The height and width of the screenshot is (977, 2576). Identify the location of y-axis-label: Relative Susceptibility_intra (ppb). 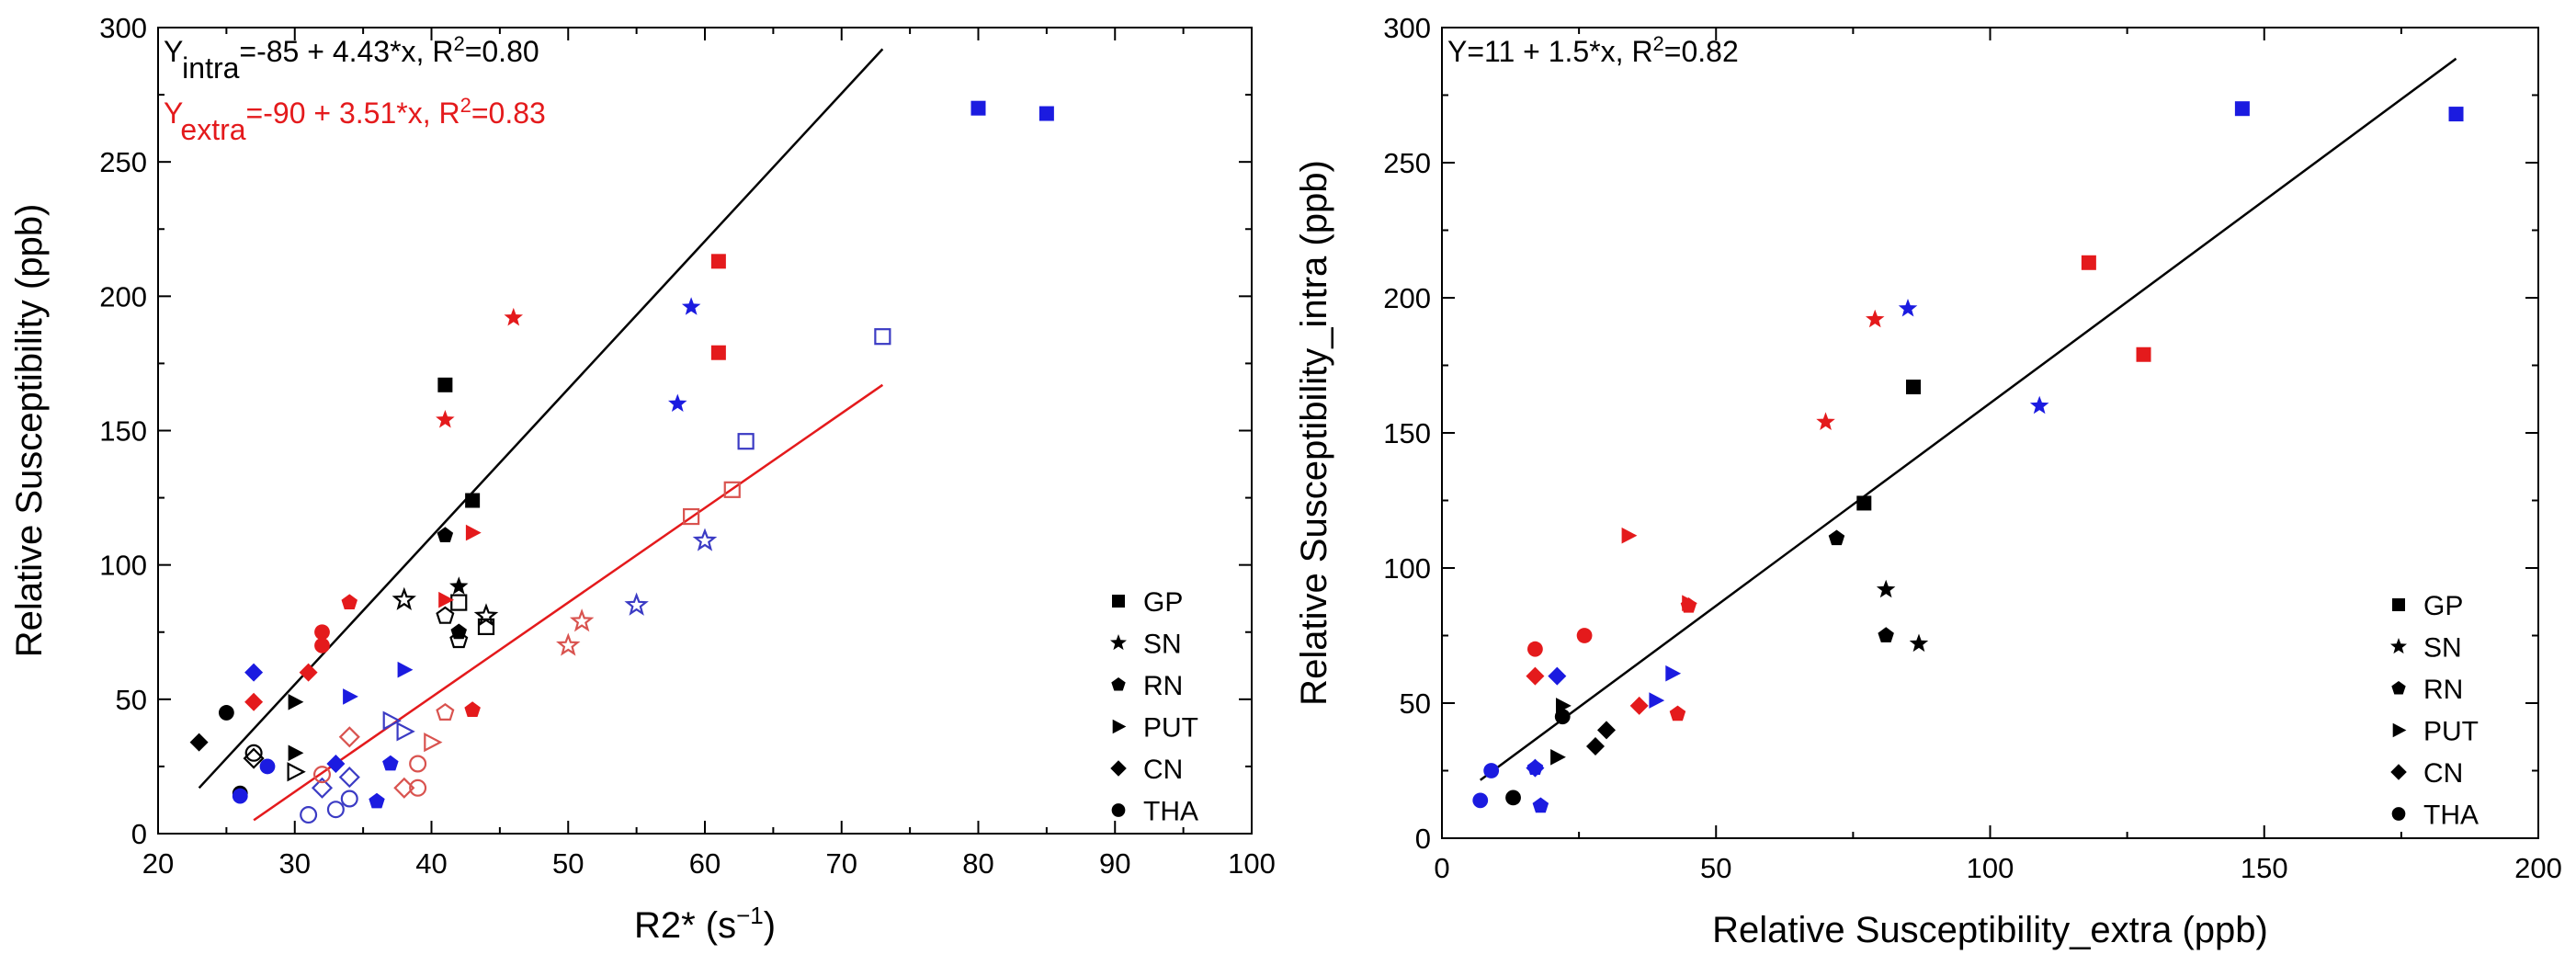
(1314, 433).